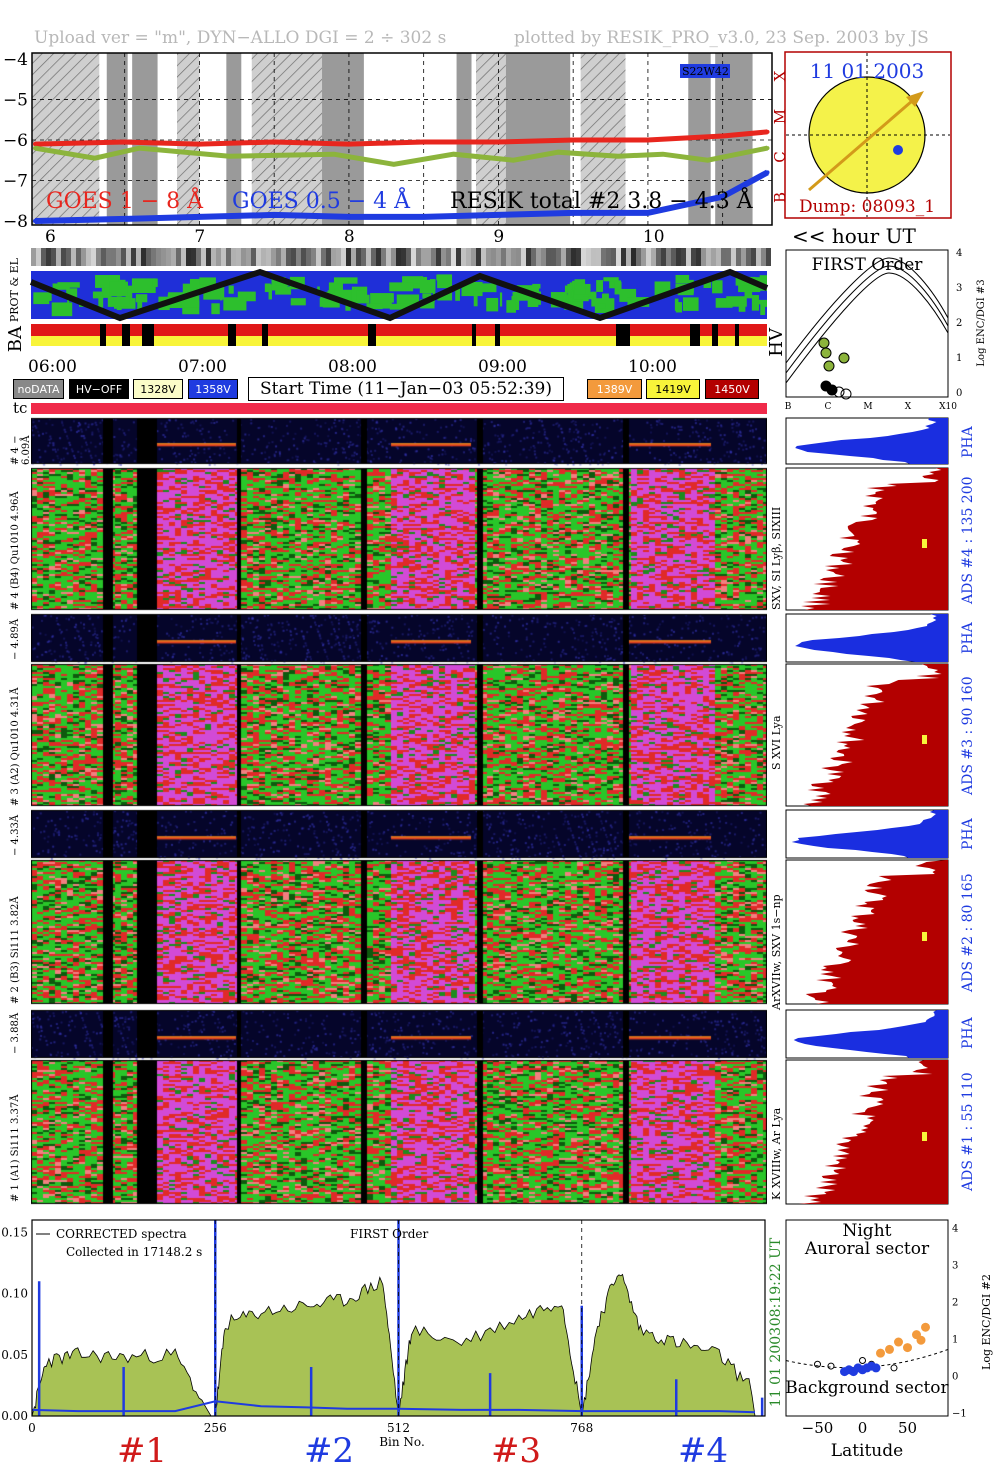 Image resolution: width=1004 pixels, height=1477 pixels. What do you see at coordinates (959, 358) in the screenshot?
I see `first-order-ytick: 1` at bounding box center [959, 358].